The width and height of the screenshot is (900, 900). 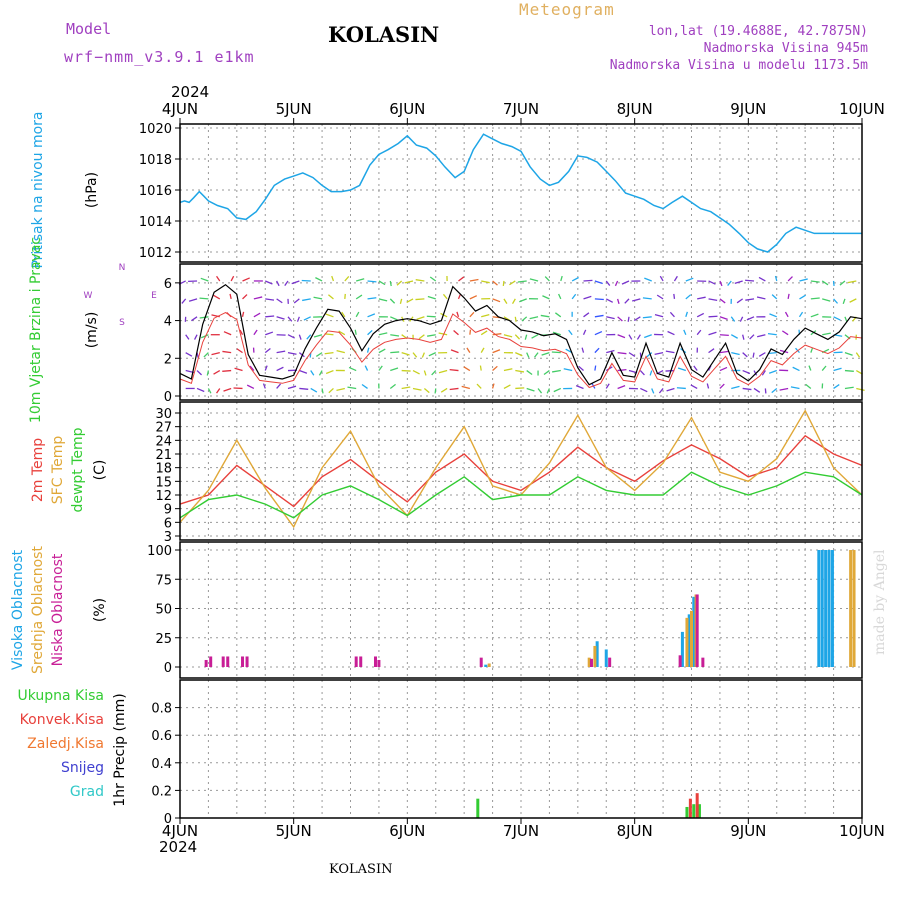 What do you see at coordinates (163, 455) in the screenshot?
I see `y-tick-label: 21` at bounding box center [163, 455].